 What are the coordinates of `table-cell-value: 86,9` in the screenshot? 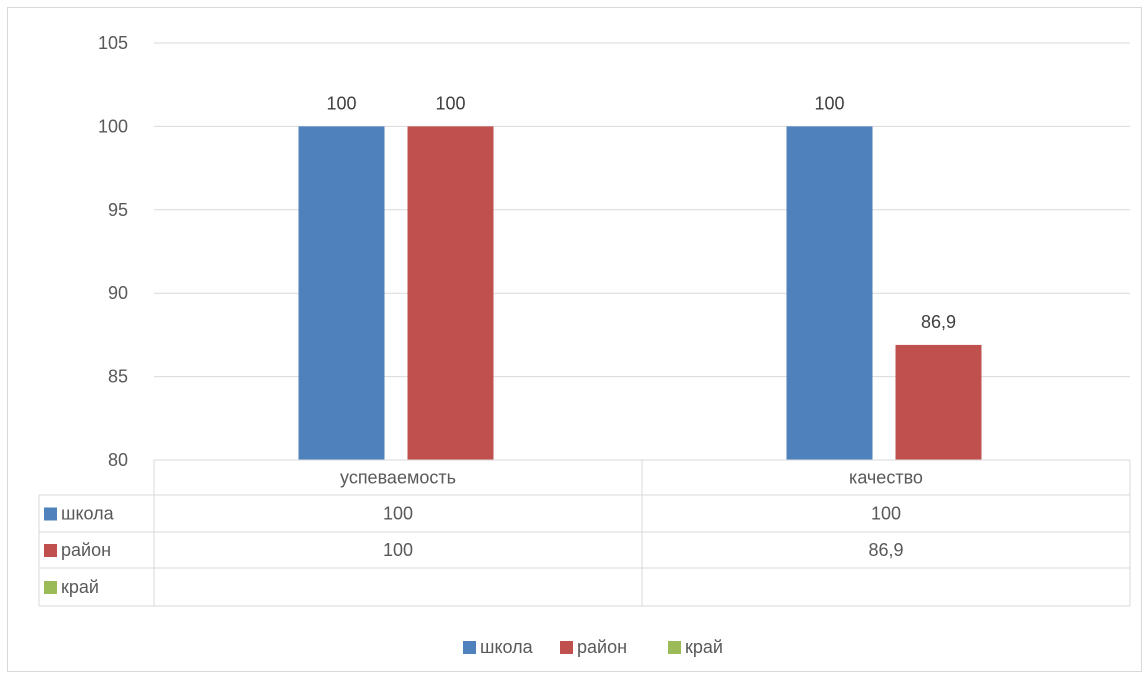 It's located at (885, 550).